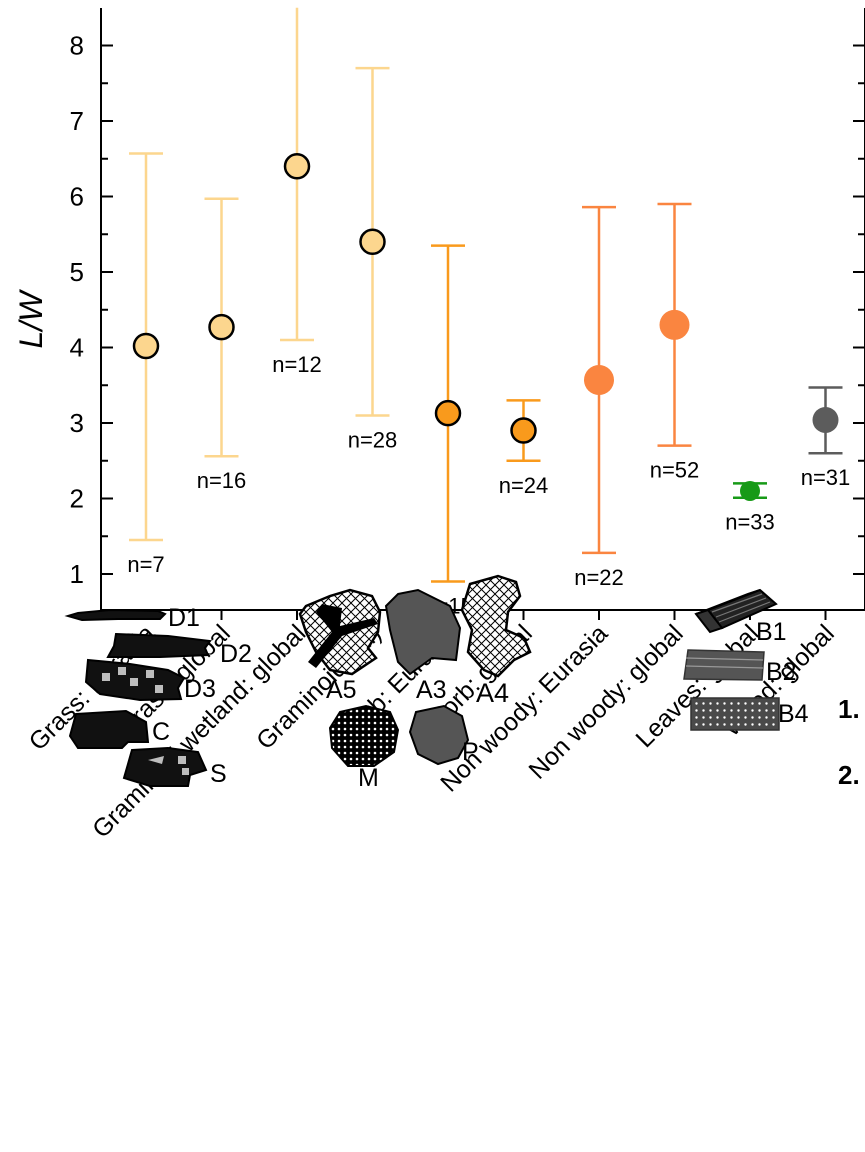 The height and width of the screenshot is (1152, 865). What do you see at coordinates (740, 617) in the screenshot?
I see `shape-b1: B1` at bounding box center [740, 617].